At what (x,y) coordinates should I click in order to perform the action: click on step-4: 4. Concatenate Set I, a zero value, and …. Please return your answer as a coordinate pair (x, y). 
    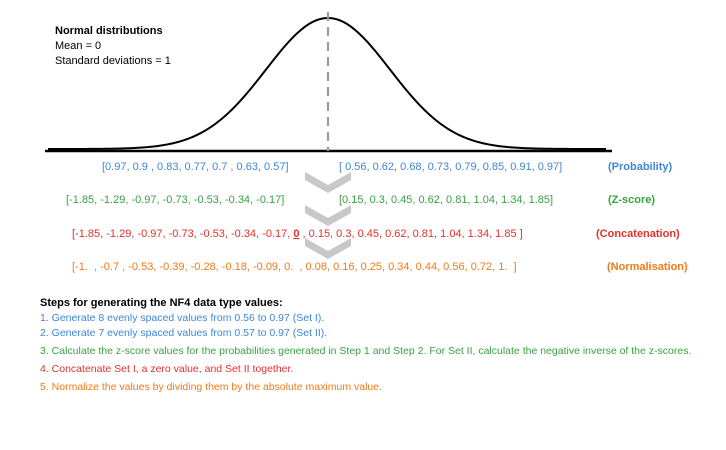
    Looking at the image, I should click on (167, 369).